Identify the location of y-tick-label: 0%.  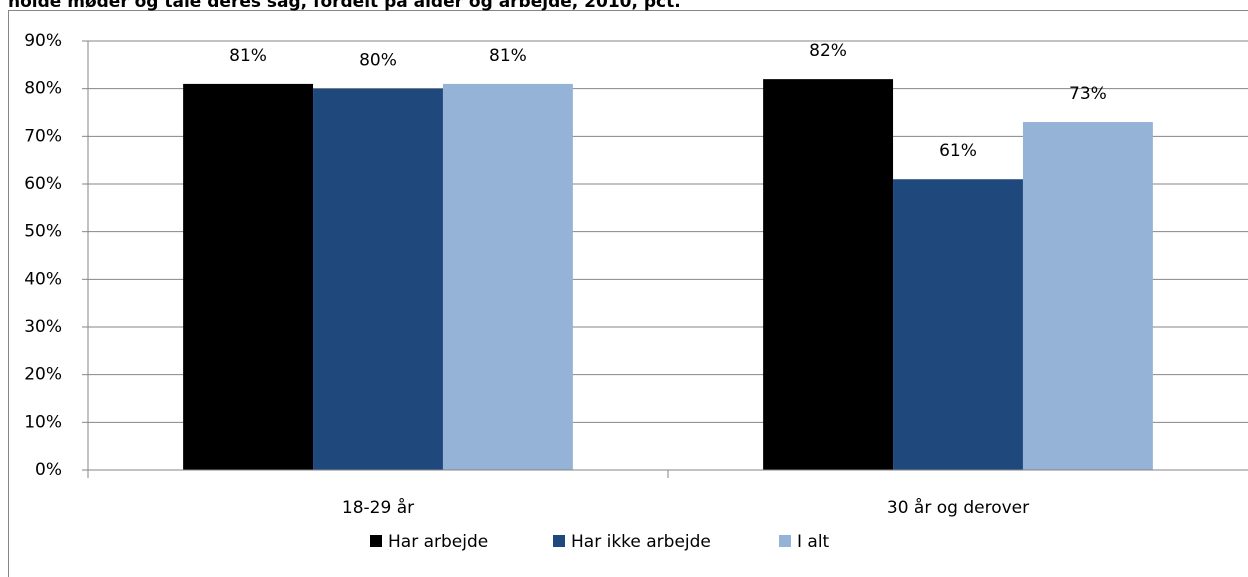
(48, 470).